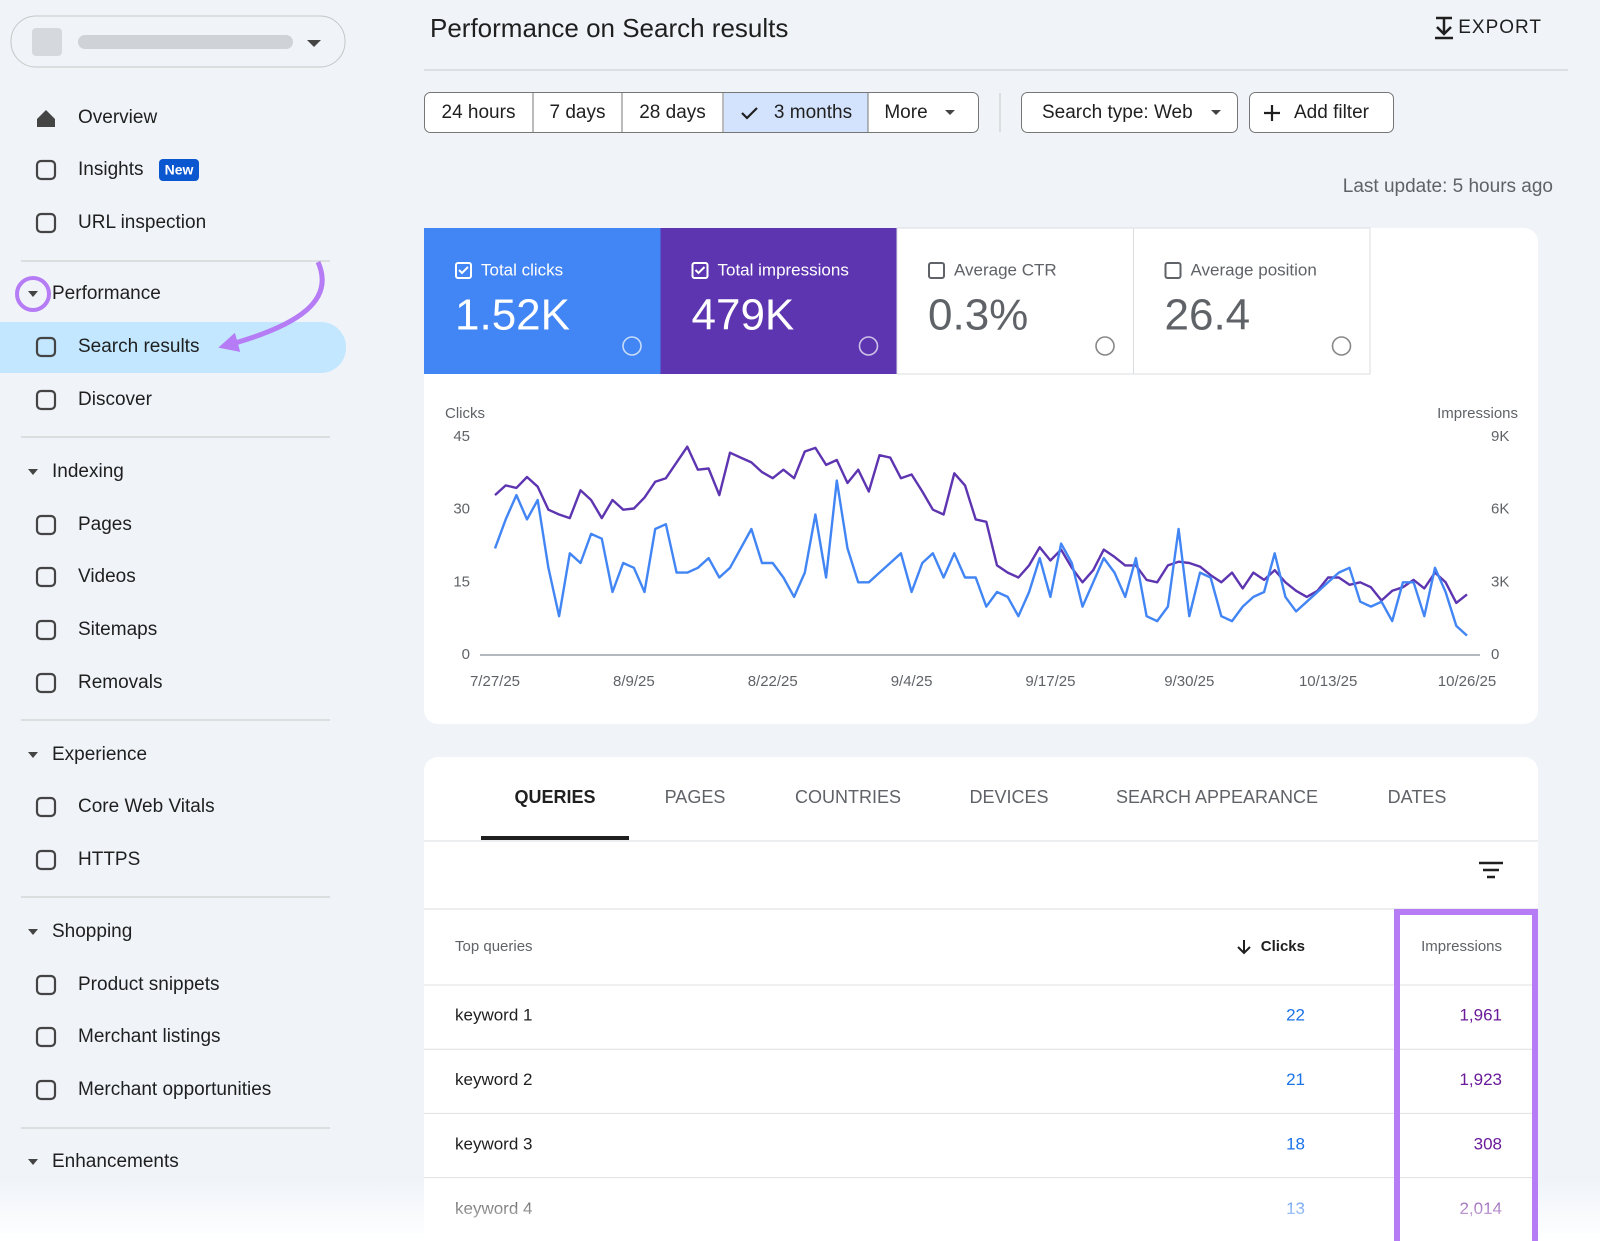 This screenshot has width=1600, height=1241. What do you see at coordinates (1500, 27) in the screenshot?
I see `export-button: EXPORT` at bounding box center [1500, 27].